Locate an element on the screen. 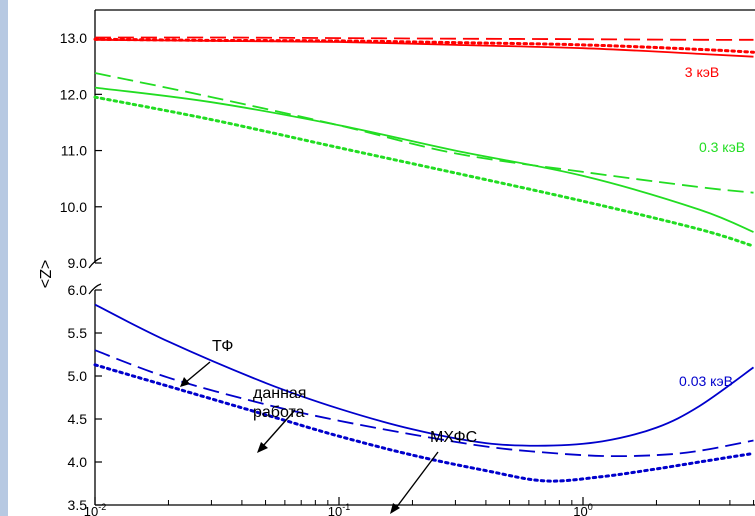 The image size is (755, 516). axis-break-mark-upper is located at coordinates (95, 263).